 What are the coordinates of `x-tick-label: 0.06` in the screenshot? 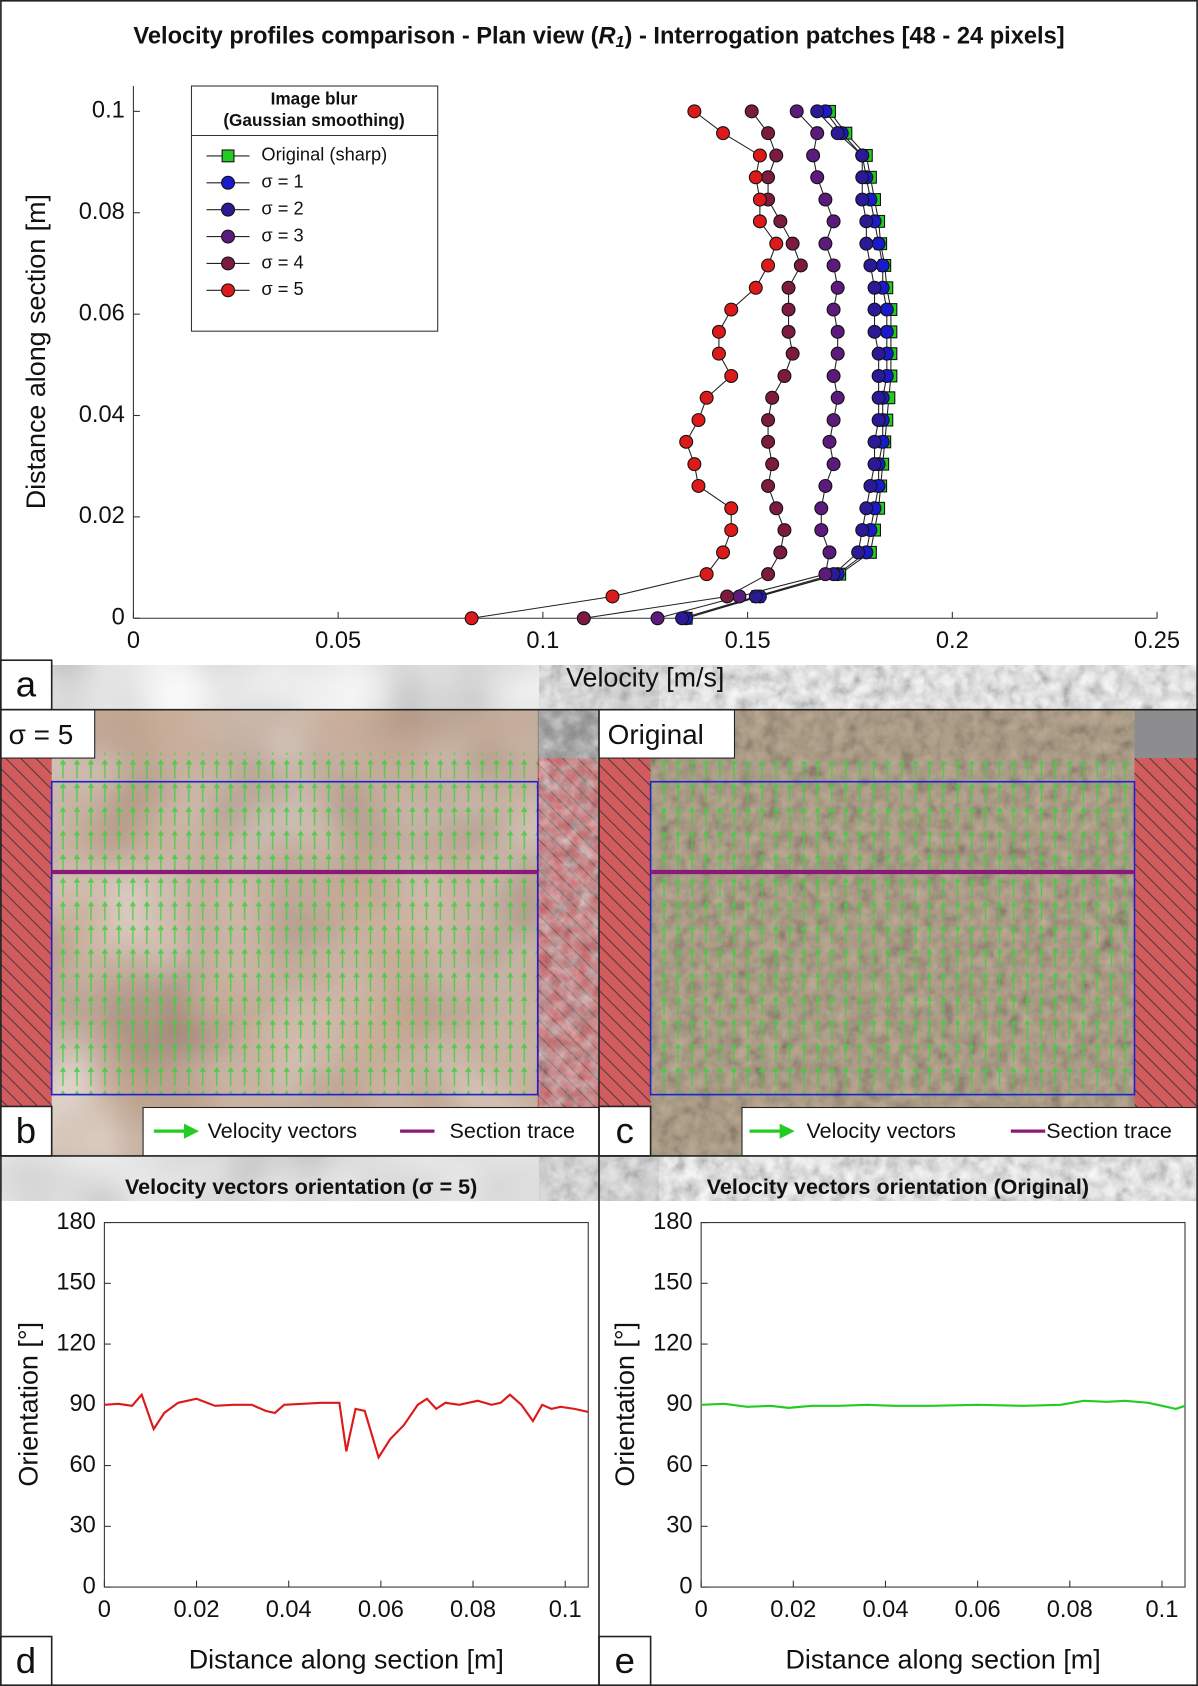 It's located at (381, 1610).